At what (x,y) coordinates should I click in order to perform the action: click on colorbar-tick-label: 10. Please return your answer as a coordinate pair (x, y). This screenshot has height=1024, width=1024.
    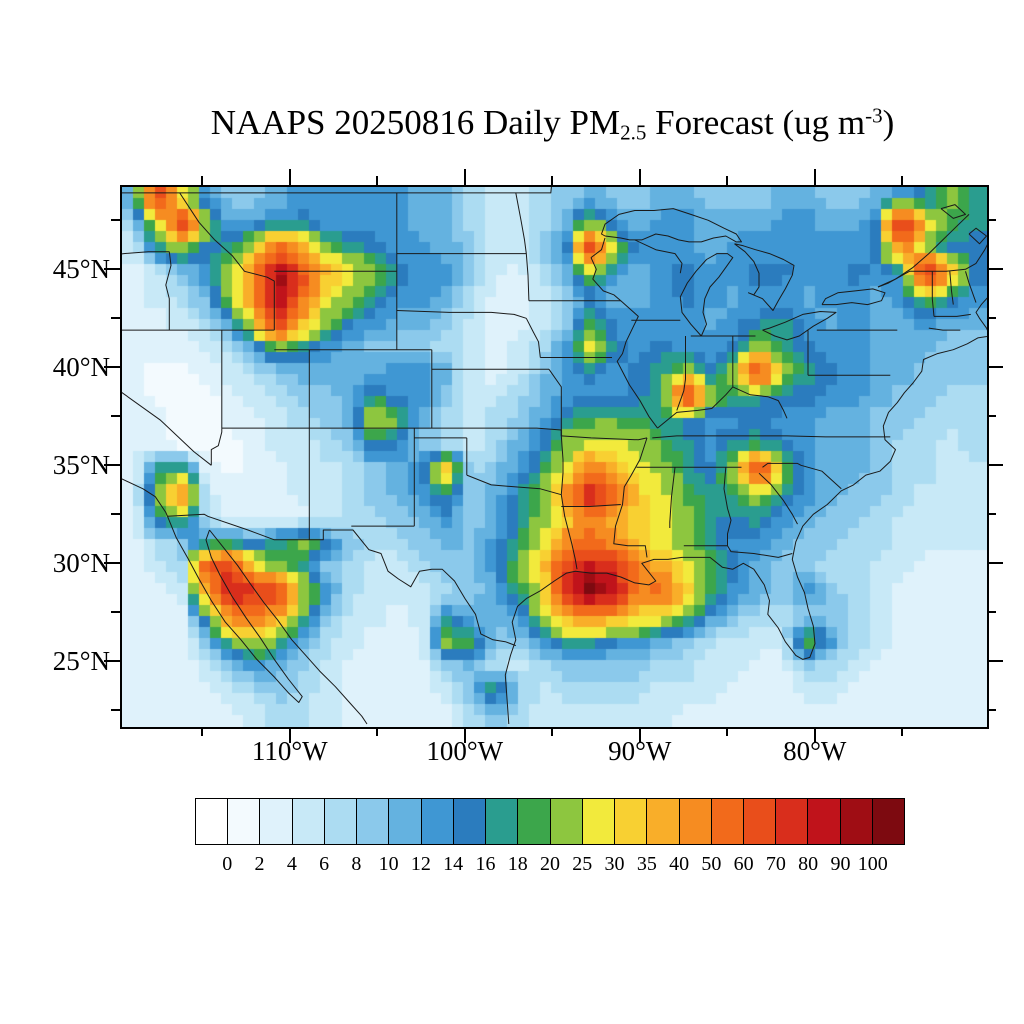
    Looking at the image, I should click on (388, 864).